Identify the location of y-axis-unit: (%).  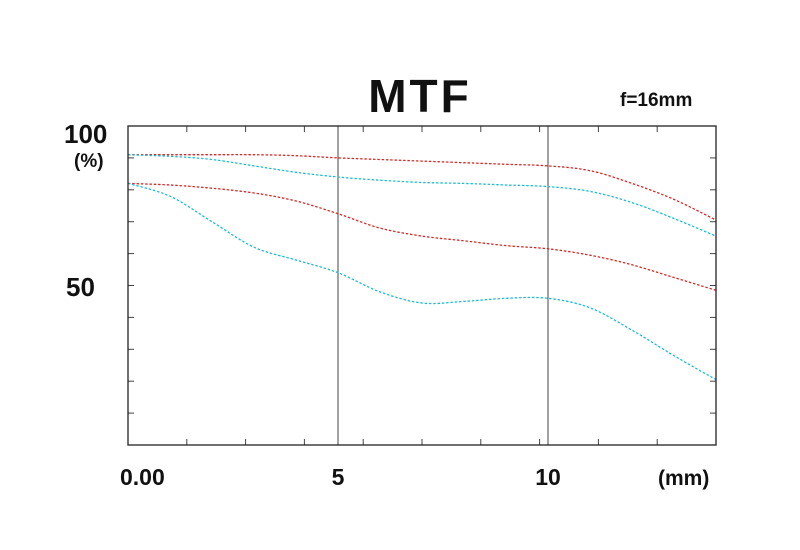
(89, 161).